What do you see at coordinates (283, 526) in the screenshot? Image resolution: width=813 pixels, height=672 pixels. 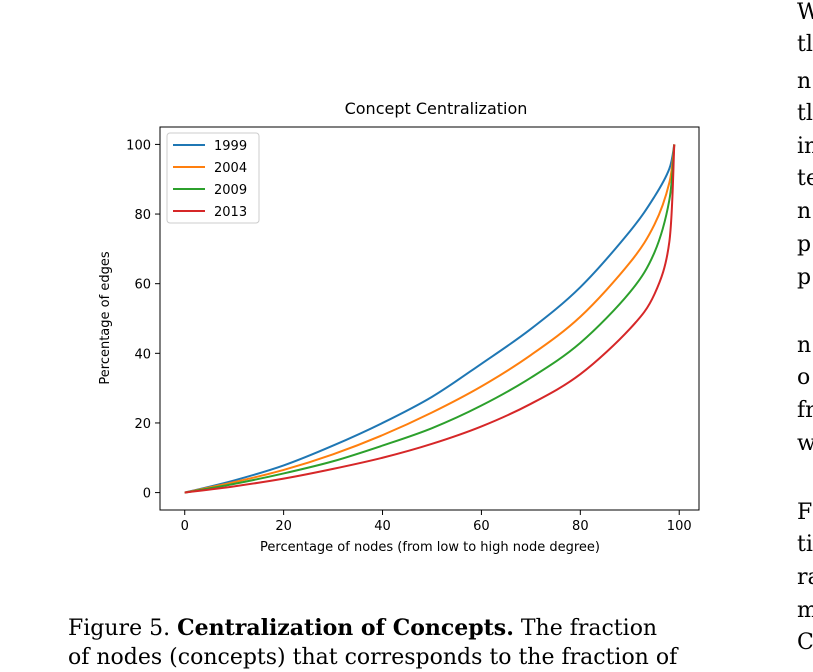 I see `x-tick-label: 20` at bounding box center [283, 526].